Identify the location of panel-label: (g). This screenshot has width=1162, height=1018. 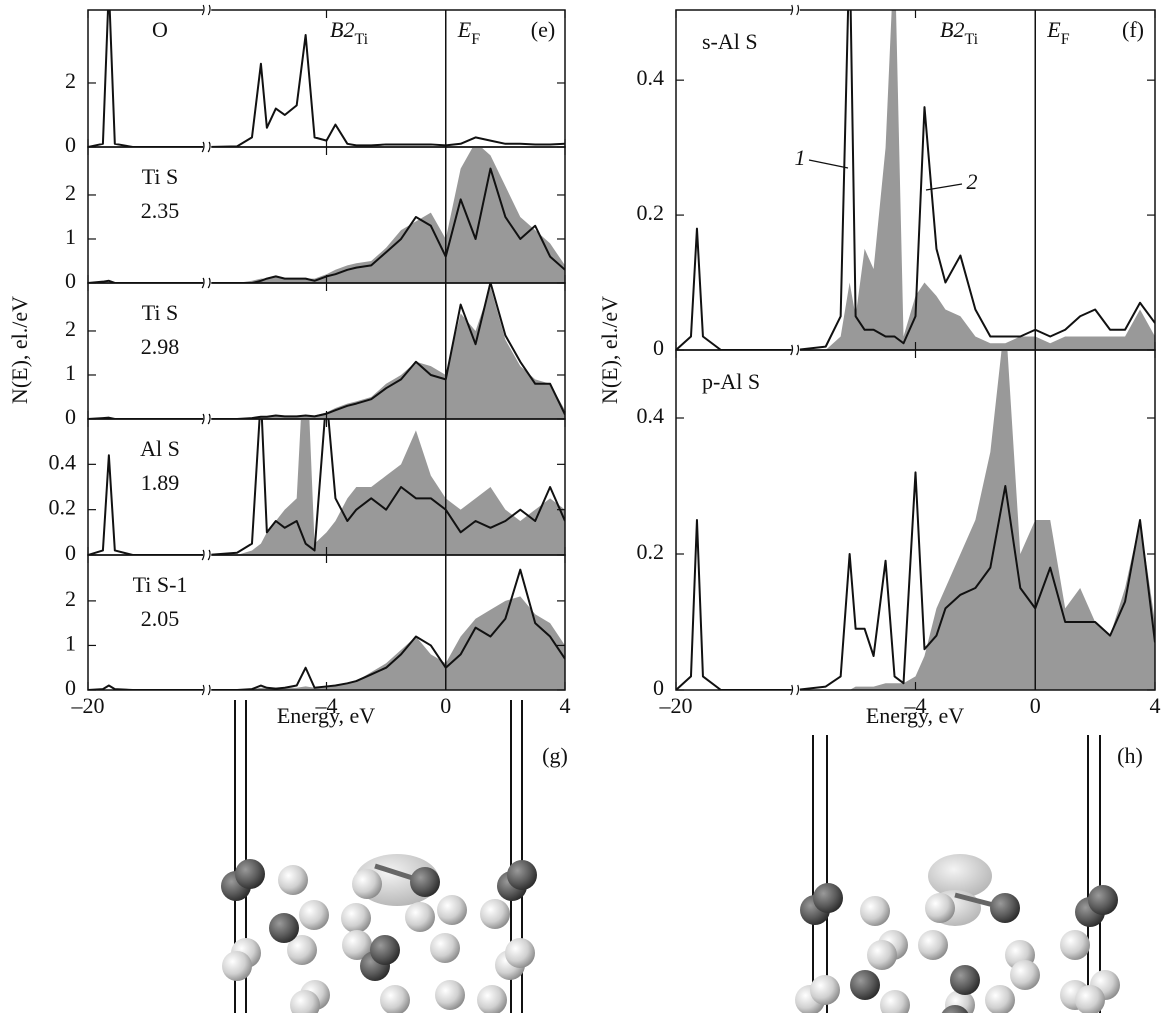
(555, 755).